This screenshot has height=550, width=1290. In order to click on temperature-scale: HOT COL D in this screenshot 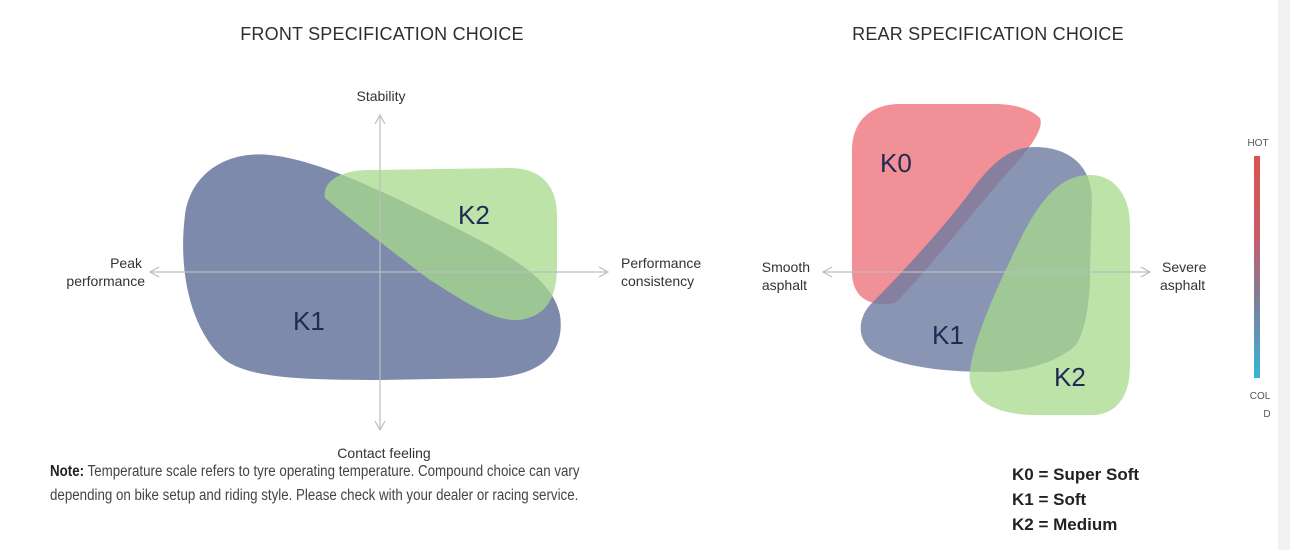, I will do `click(1258, 279)`.